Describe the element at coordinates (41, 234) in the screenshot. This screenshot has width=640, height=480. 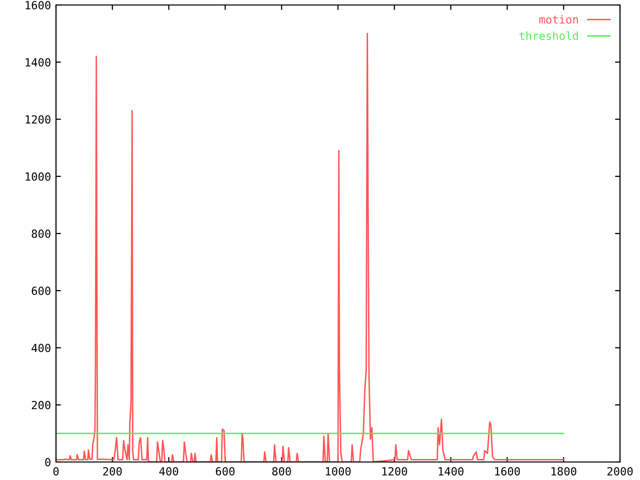
I see `y-tick-label: 800` at that location.